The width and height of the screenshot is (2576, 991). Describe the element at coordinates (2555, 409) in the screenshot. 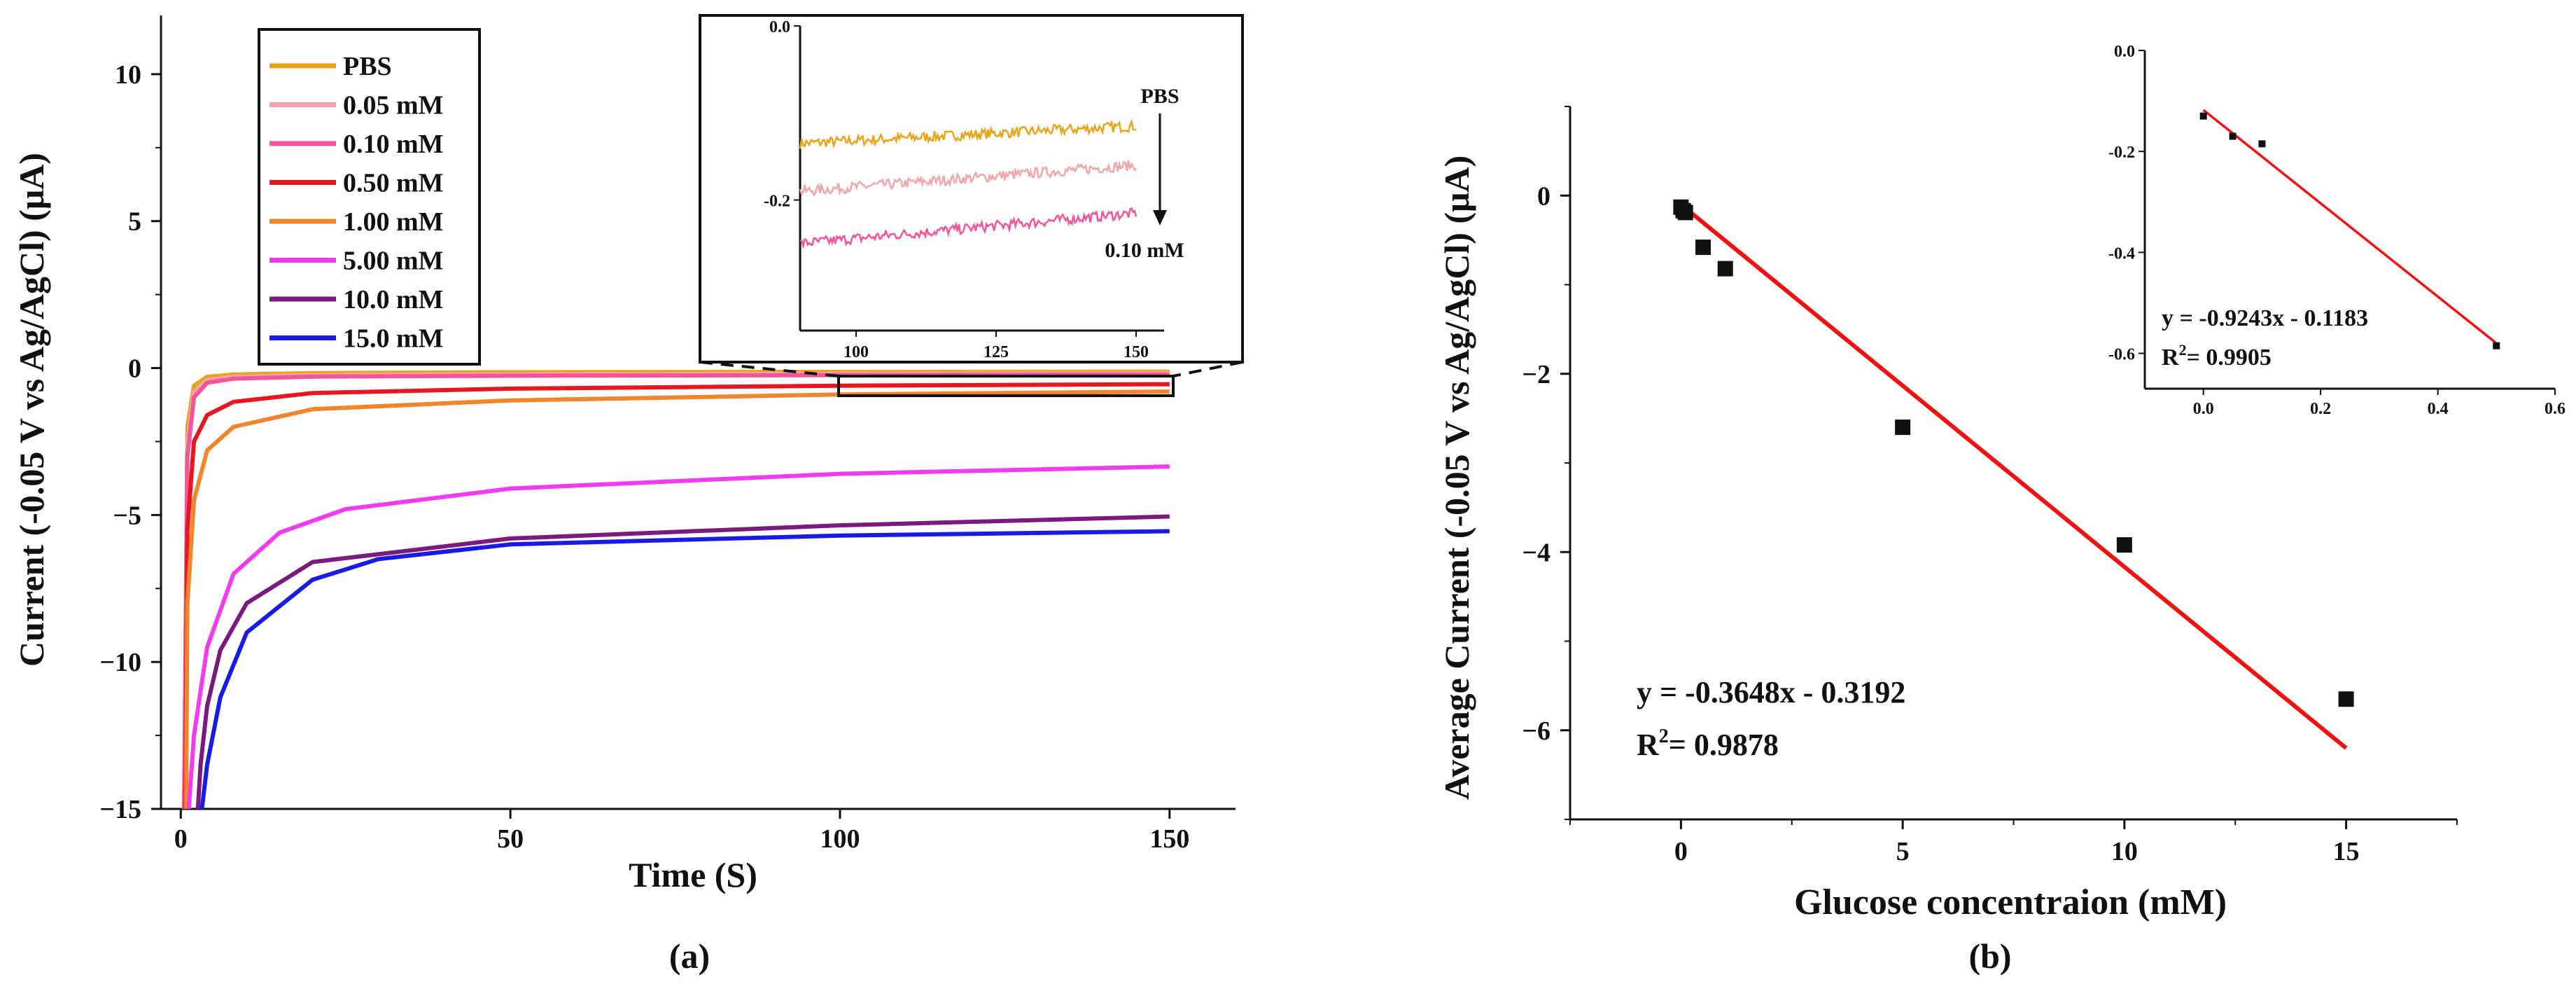

I see `b-inset-x-tick-label: 0.6` at that location.